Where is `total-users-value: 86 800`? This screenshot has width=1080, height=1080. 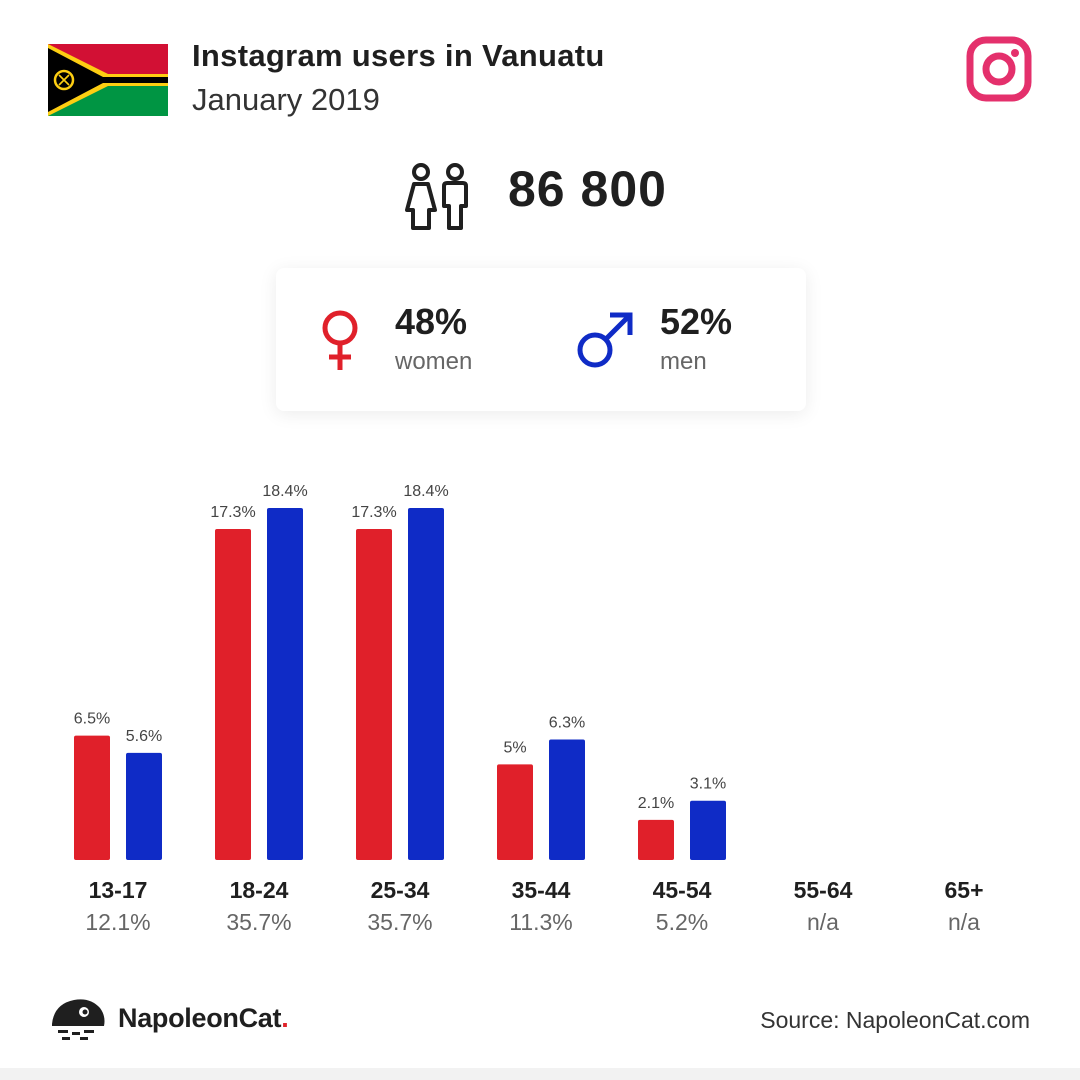
total-users-value: 86 800 is located at coordinates (587, 189).